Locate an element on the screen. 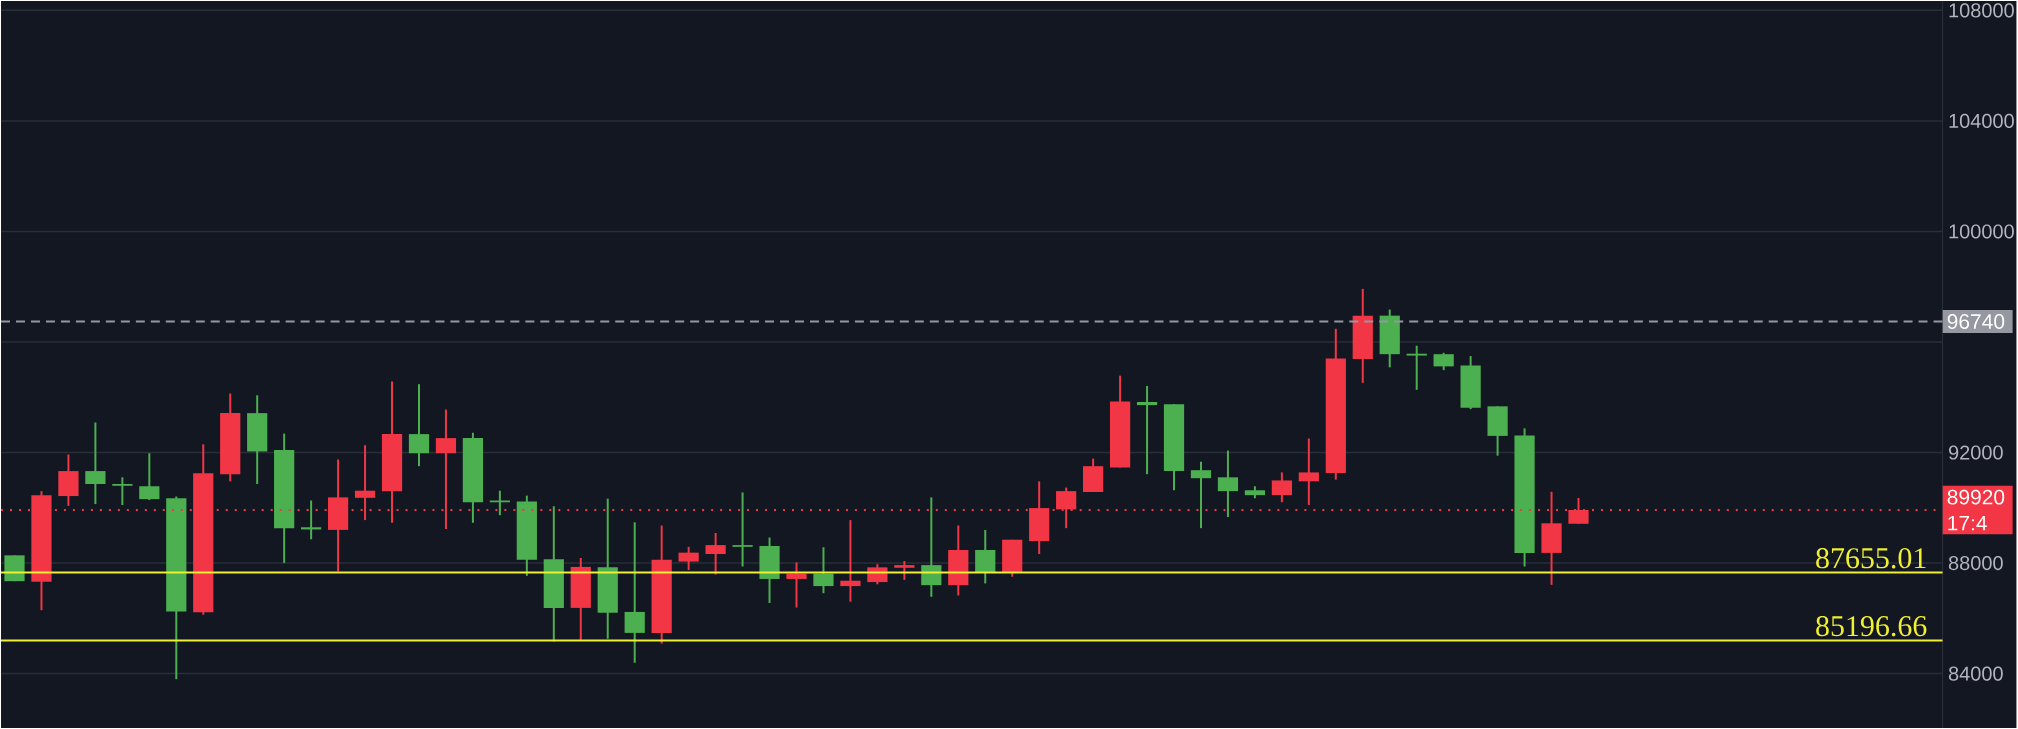  ref-line-label: 96740 is located at coordinates (1976, 322).